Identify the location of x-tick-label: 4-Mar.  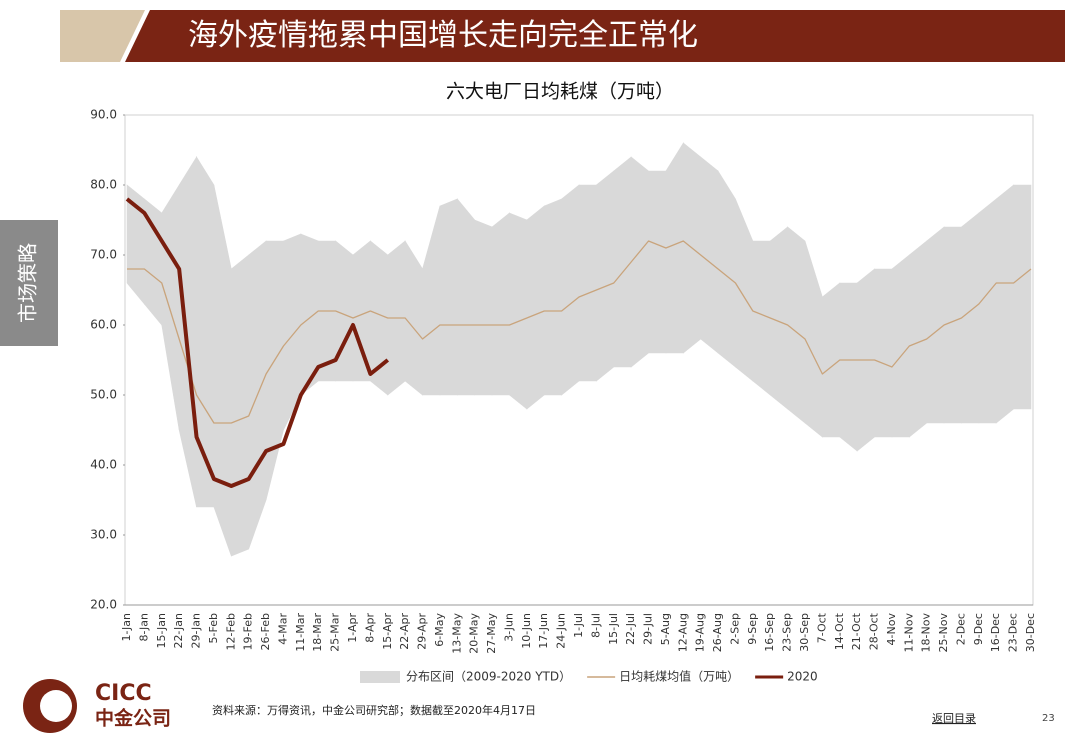
(282, 629).